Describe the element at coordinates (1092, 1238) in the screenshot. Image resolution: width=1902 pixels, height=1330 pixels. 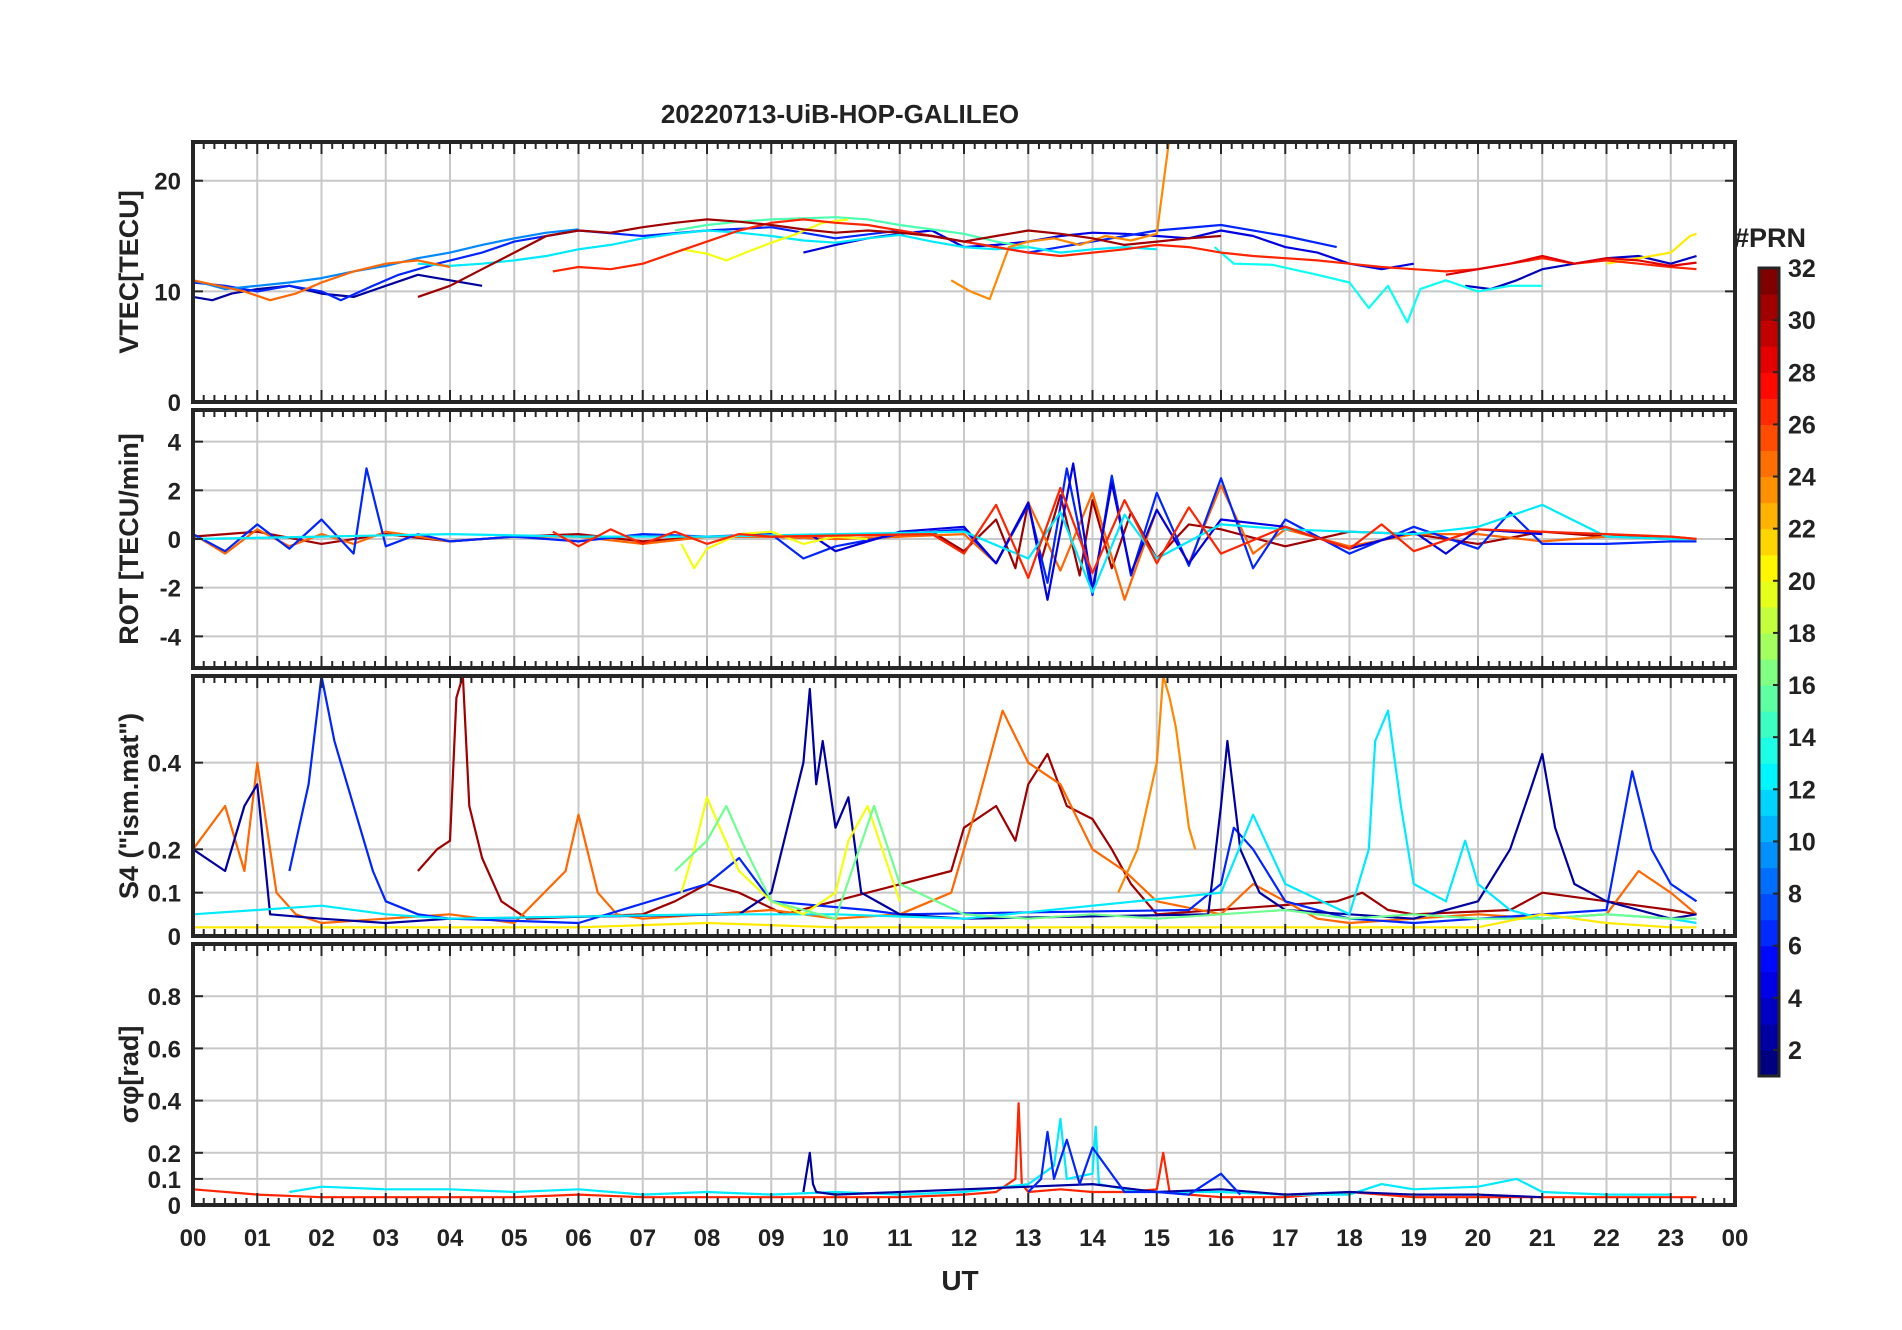
I see `x-tick-label: 14` at that location.